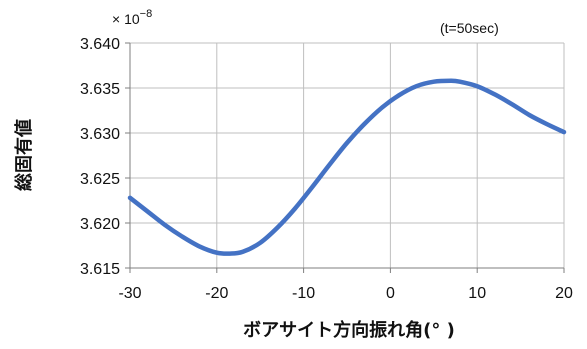 The image size is (587, 349). I want to click on y-tick-labels: 3.615 3.620 3.625 3.630 3.635 3.640, so click(100, 157).